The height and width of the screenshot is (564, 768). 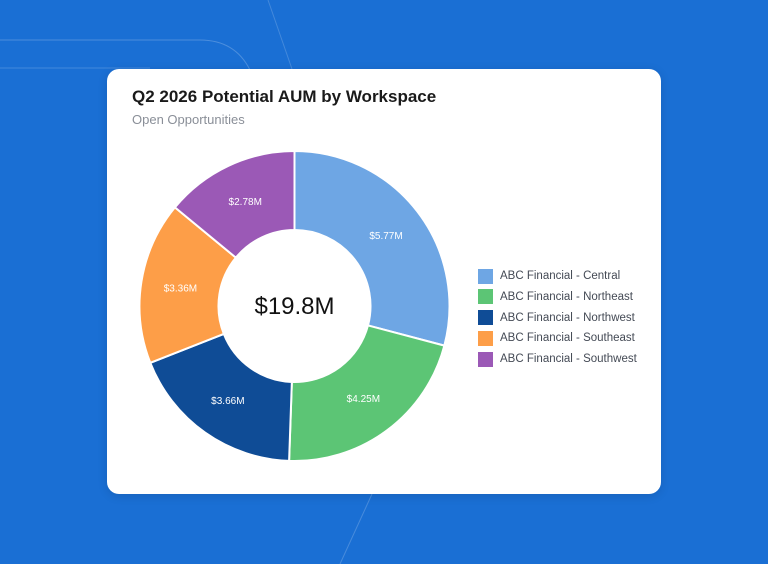 What do you see at coordinates (567, 317) in the screenshot?
I see `legend-label: ABC Financial - Northwest` at bounding box center [567, 317].